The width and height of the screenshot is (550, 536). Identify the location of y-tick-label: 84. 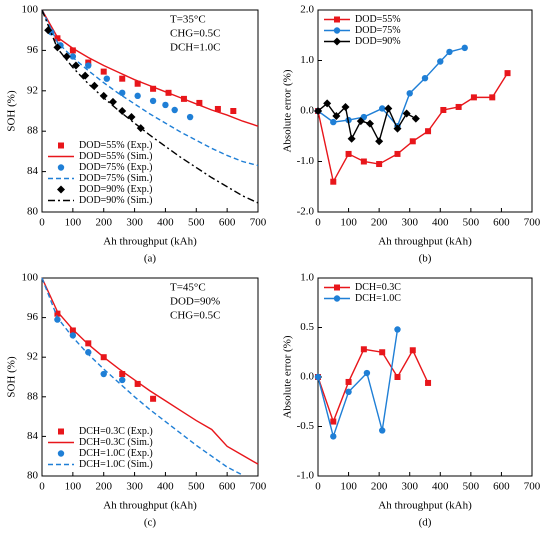
(33, 436).